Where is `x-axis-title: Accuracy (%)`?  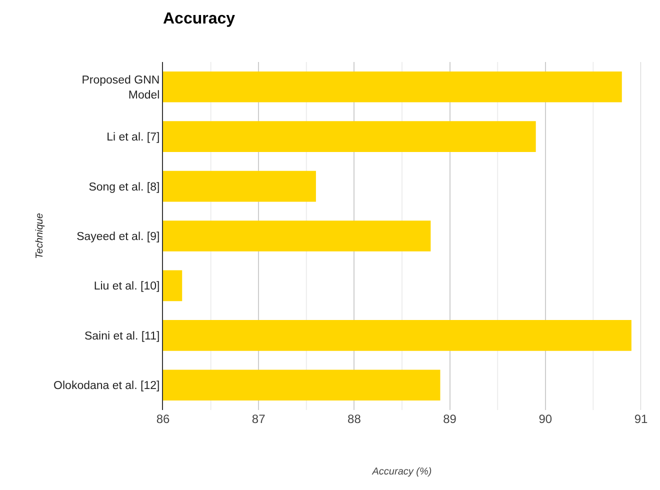 x-axis-title: Accuracy (%) is located at coordinates (401, 472).